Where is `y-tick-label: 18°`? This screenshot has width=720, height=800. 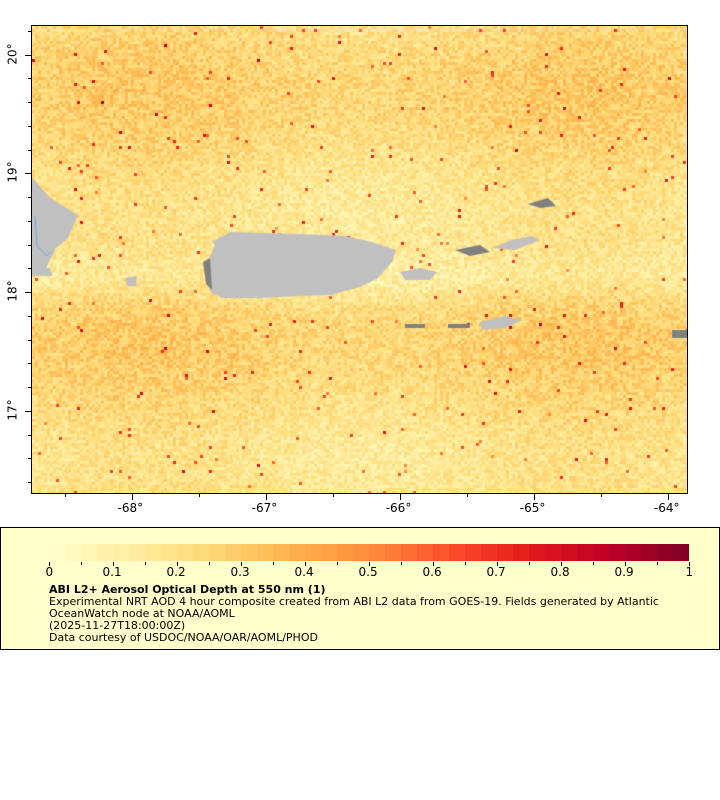
y-tick-label: 18° is located at coordinates (12, 291).